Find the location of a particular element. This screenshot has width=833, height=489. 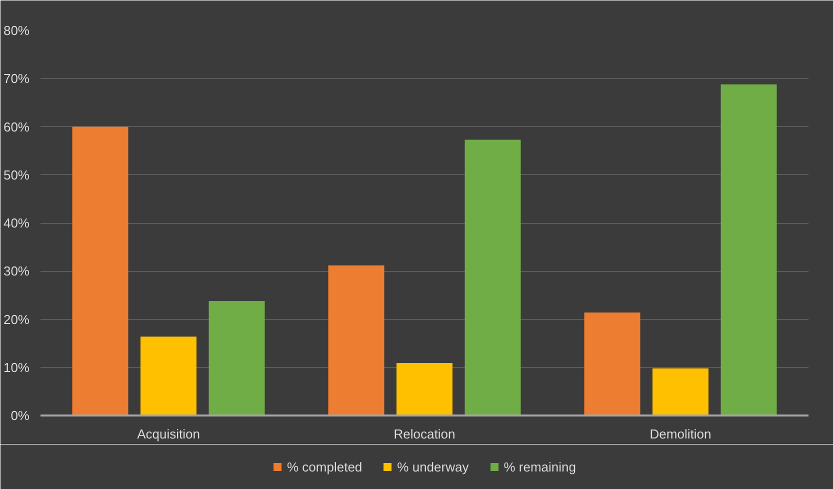

legend-label: % underway is located at coordinates (433, 466).